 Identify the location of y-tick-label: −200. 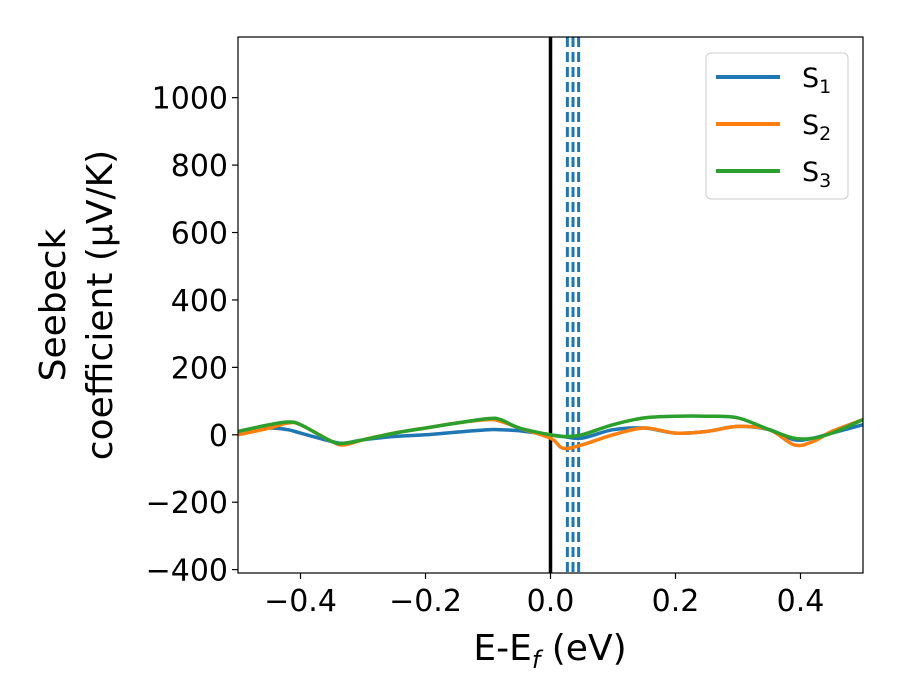
(187, 503).